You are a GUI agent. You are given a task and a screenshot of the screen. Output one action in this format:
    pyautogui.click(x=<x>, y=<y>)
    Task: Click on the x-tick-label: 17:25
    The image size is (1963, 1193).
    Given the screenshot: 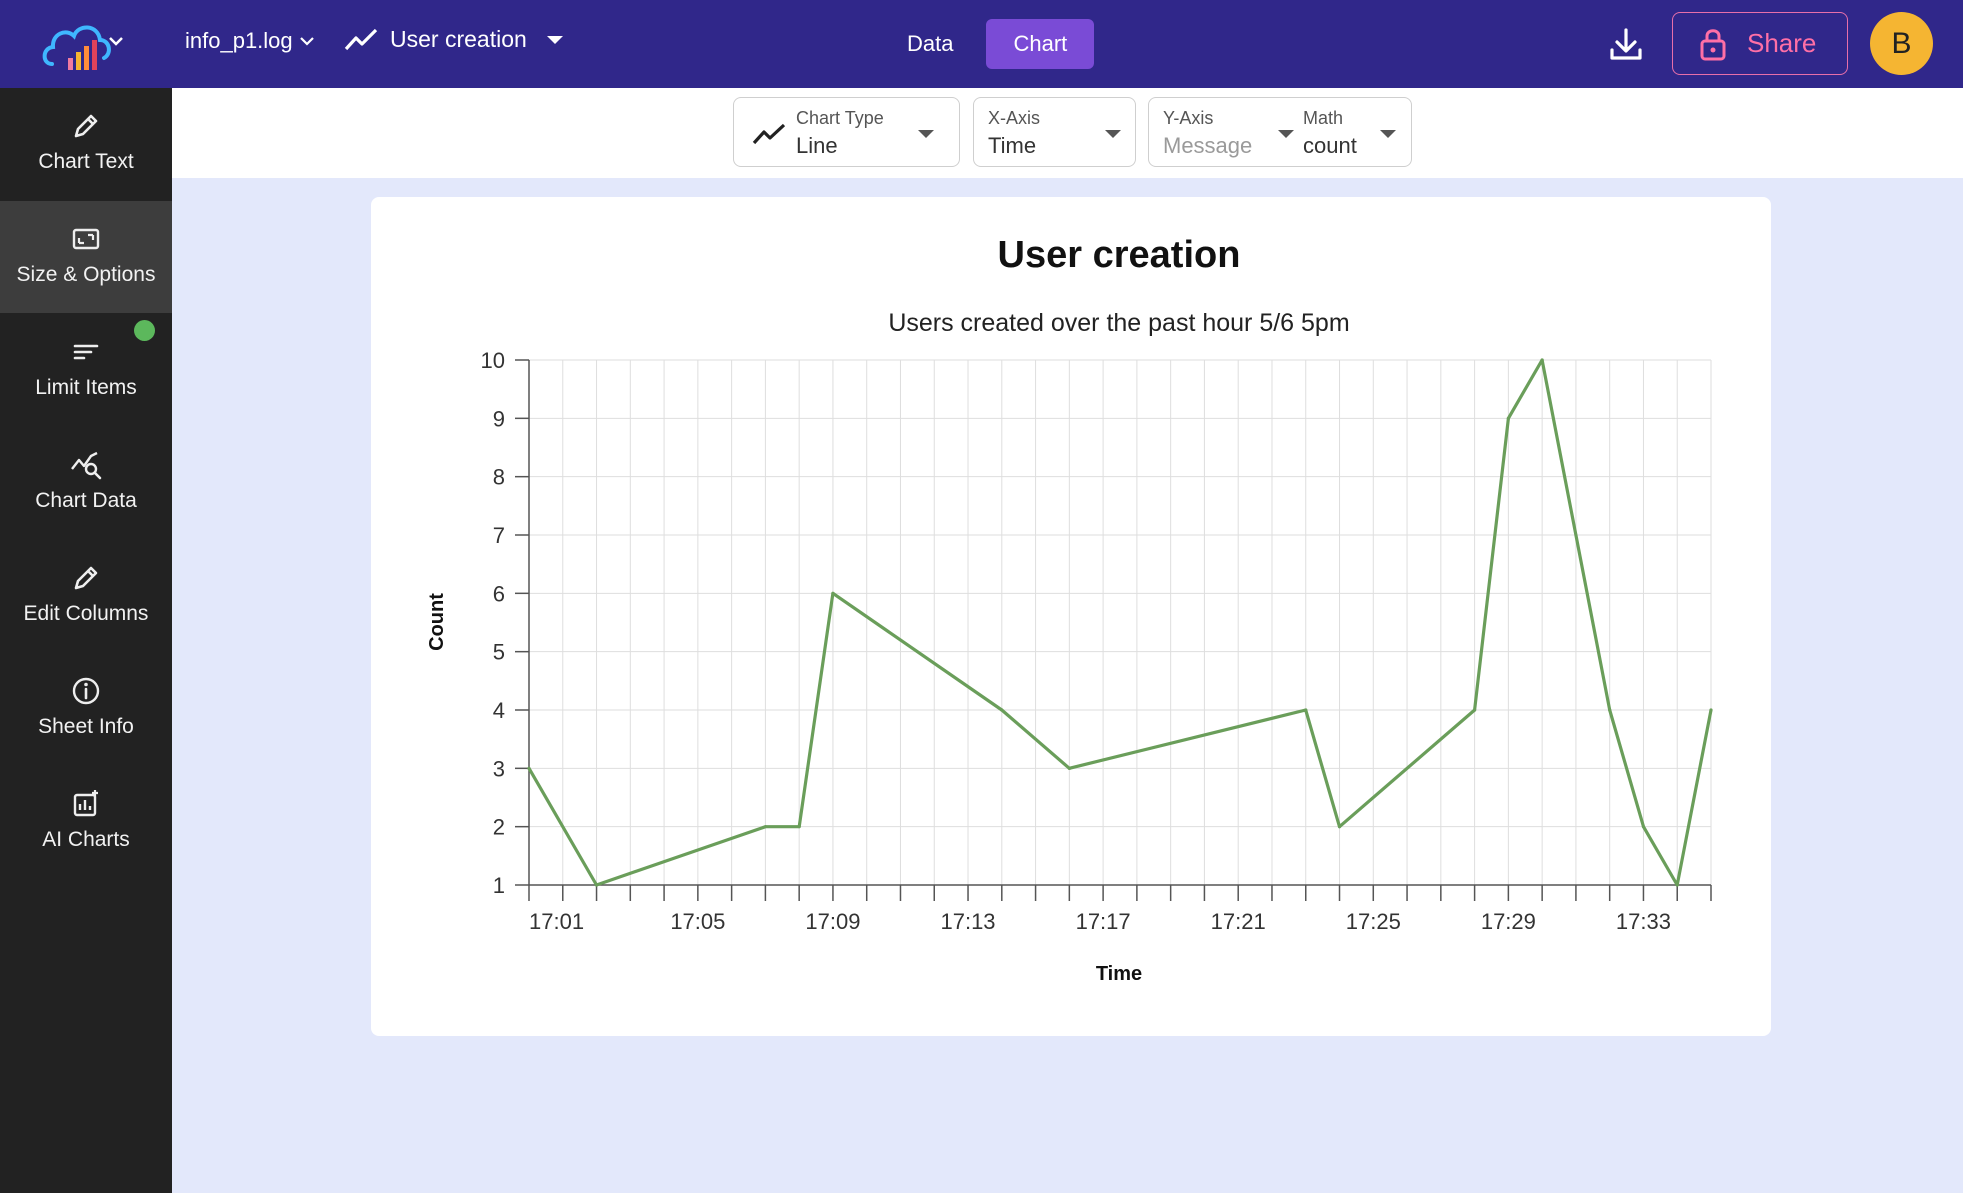 What is the action you would take?
    pyautogui.click(x=1373, y=921)
    